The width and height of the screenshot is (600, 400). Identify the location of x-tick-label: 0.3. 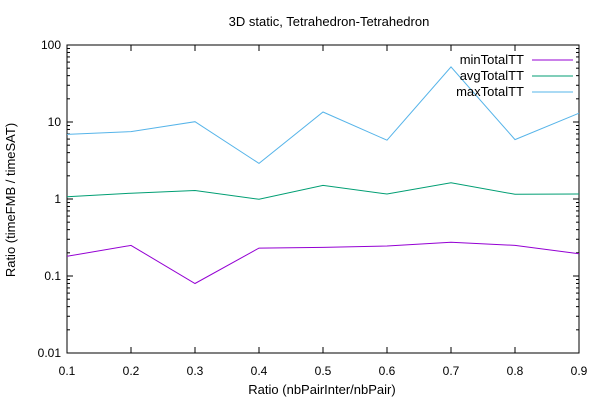
(195, 371).